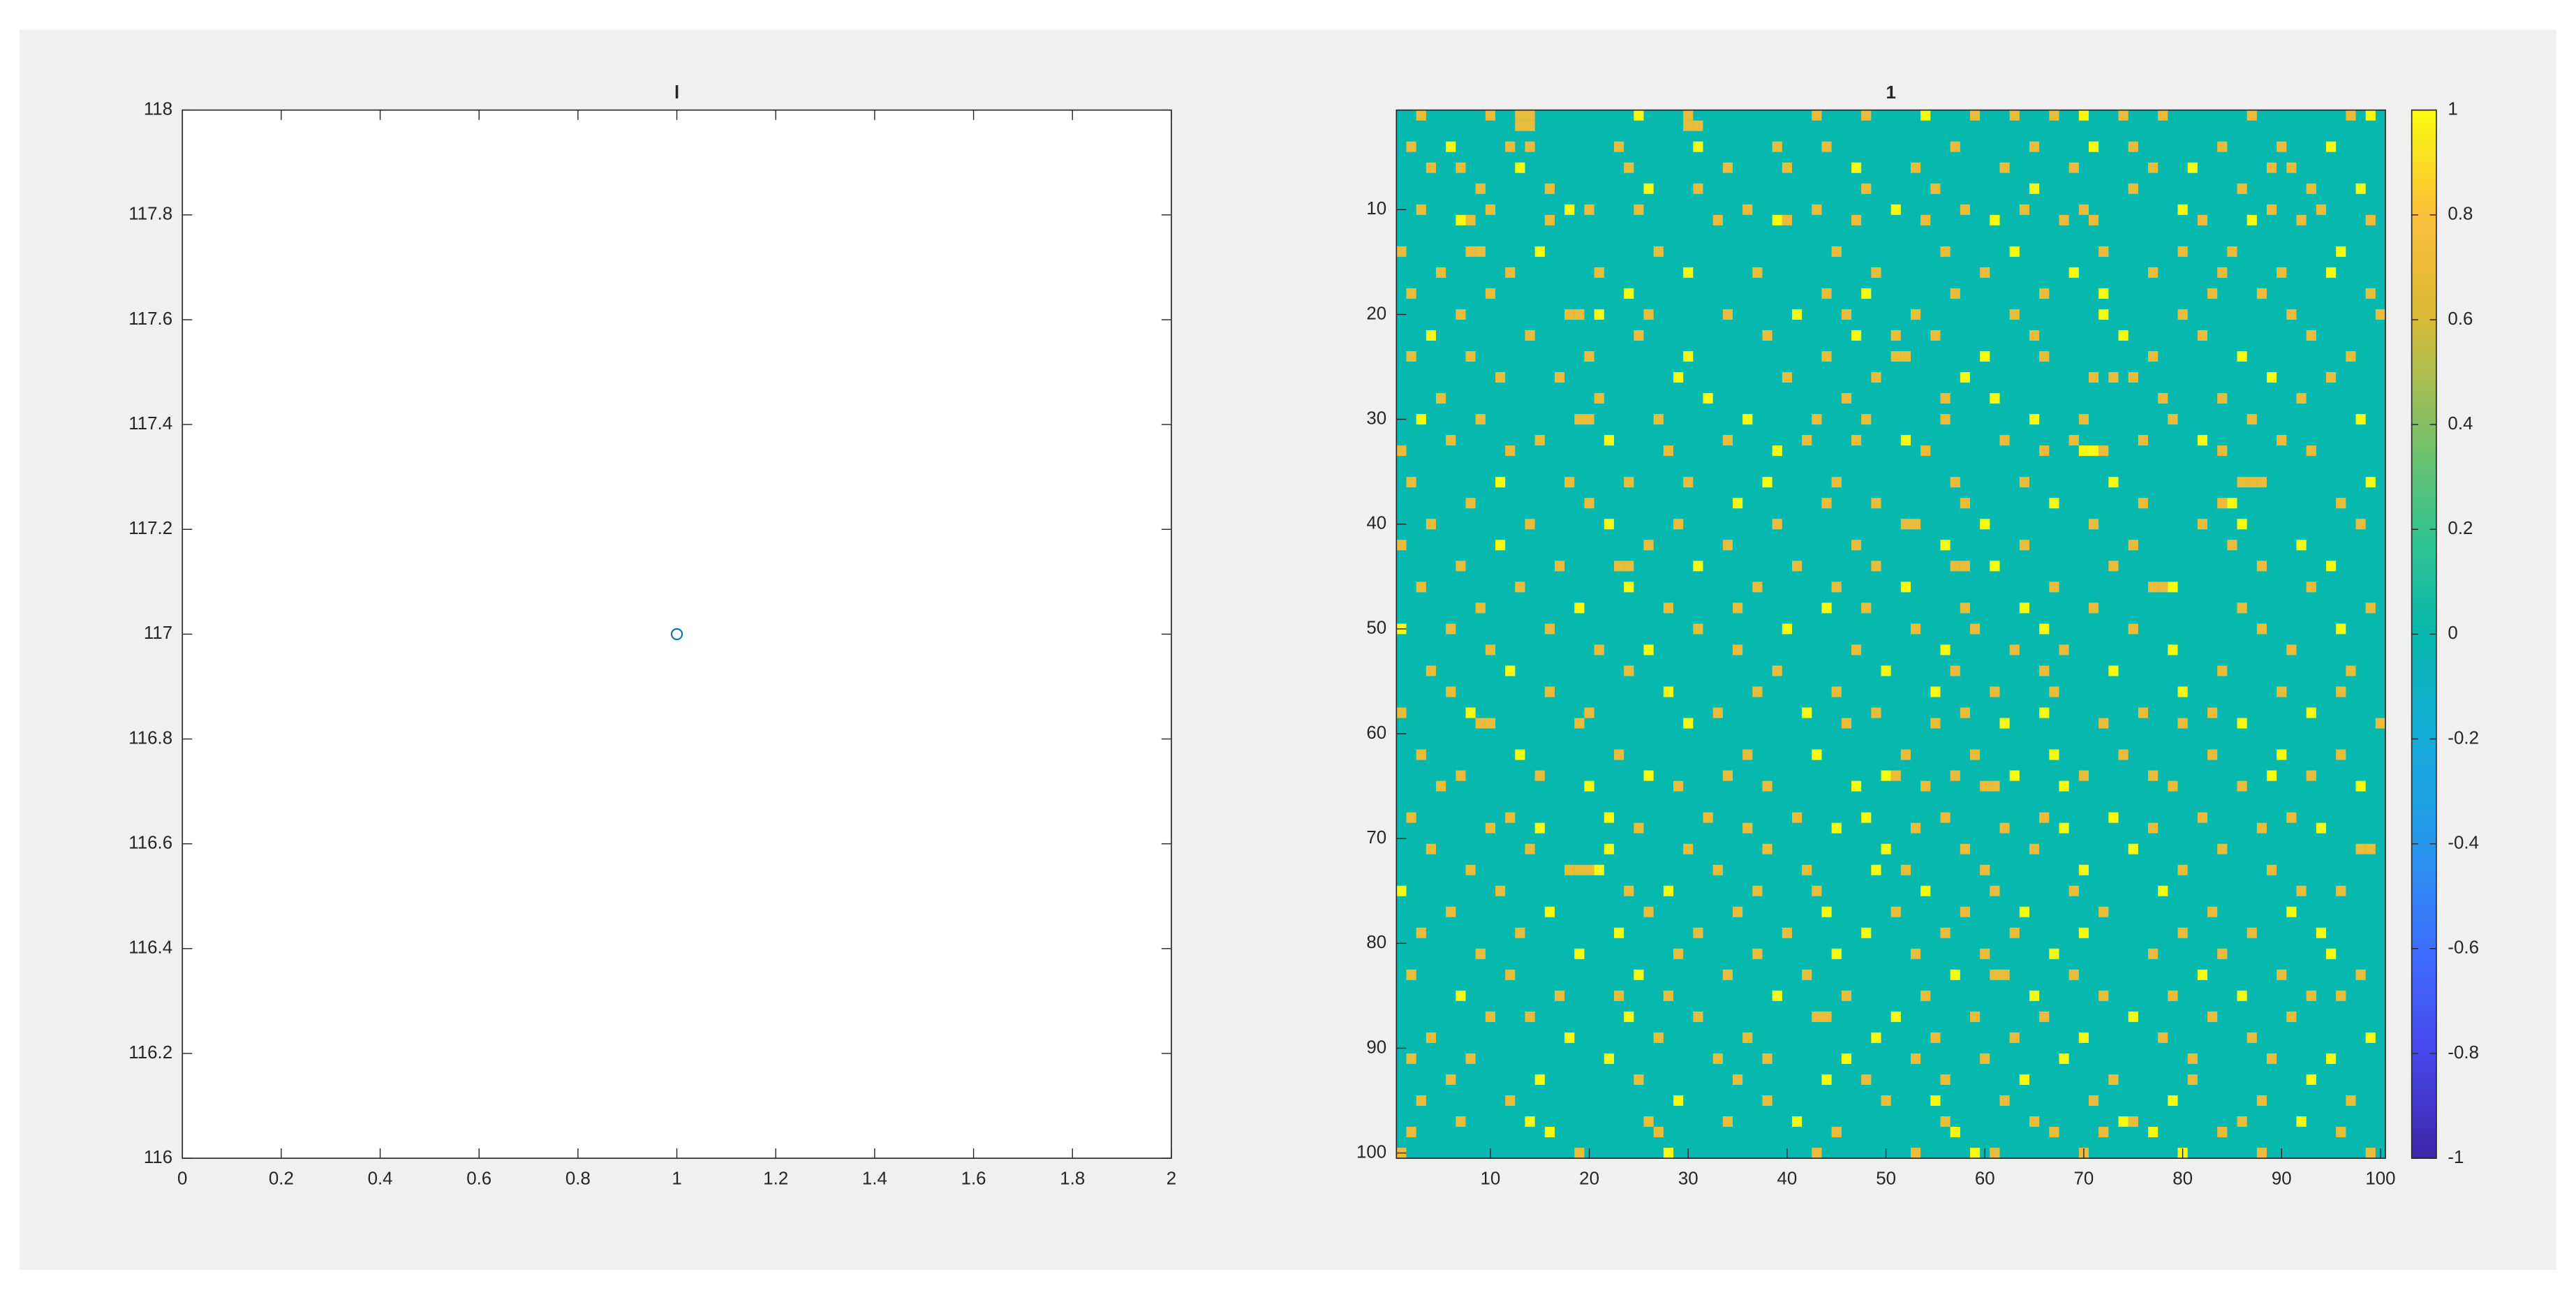 This screenshot has width=2576, height=1302. What do you see at coordinates (2452, 633) in the screenshot?
I see `colorbar-tick-label: 0` at bounding box center [2452, 633].